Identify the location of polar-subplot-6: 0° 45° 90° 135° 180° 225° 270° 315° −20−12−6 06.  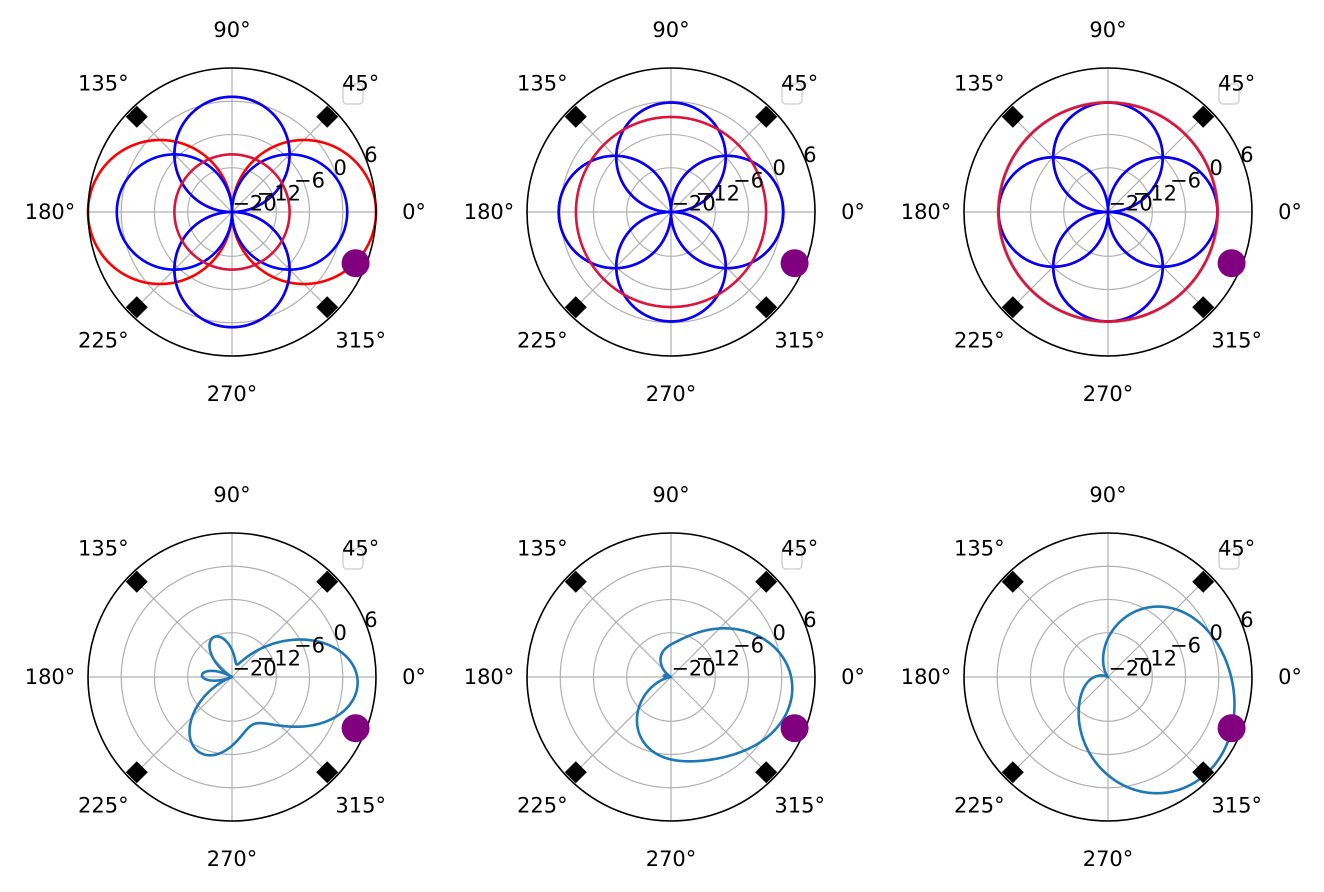
(1101, 677).